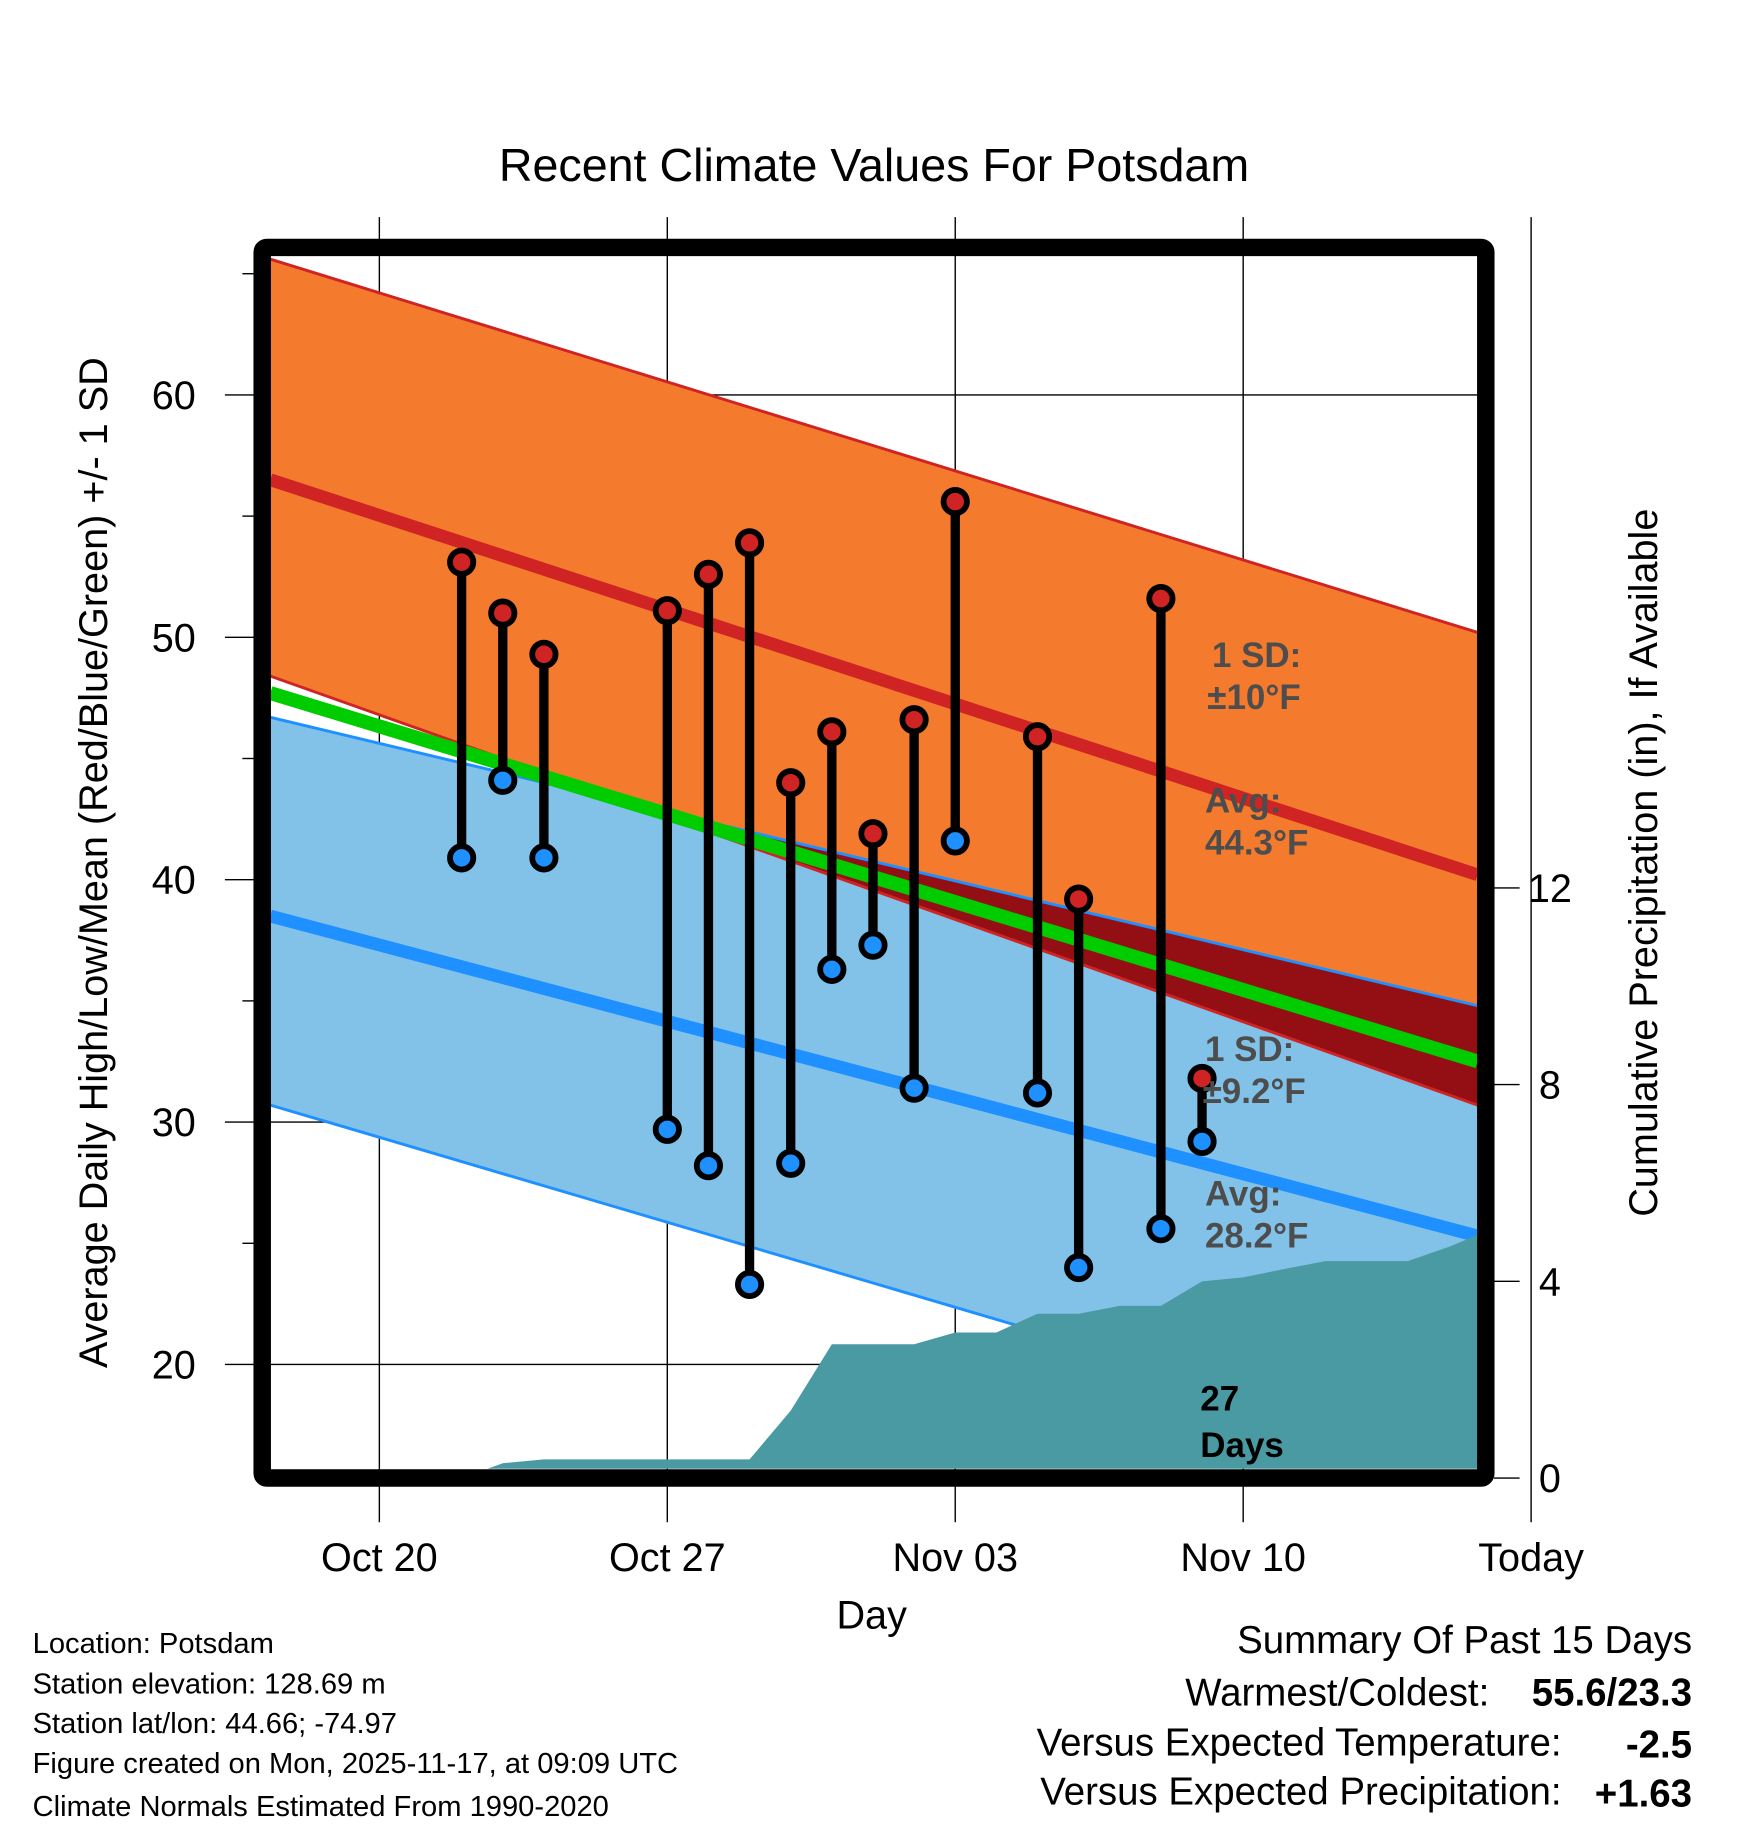  What do you see at coordinates (153, 1644) in the screenshot?
I see `footer-location: Location: Potsdam` at bounding box center [153, 1644].